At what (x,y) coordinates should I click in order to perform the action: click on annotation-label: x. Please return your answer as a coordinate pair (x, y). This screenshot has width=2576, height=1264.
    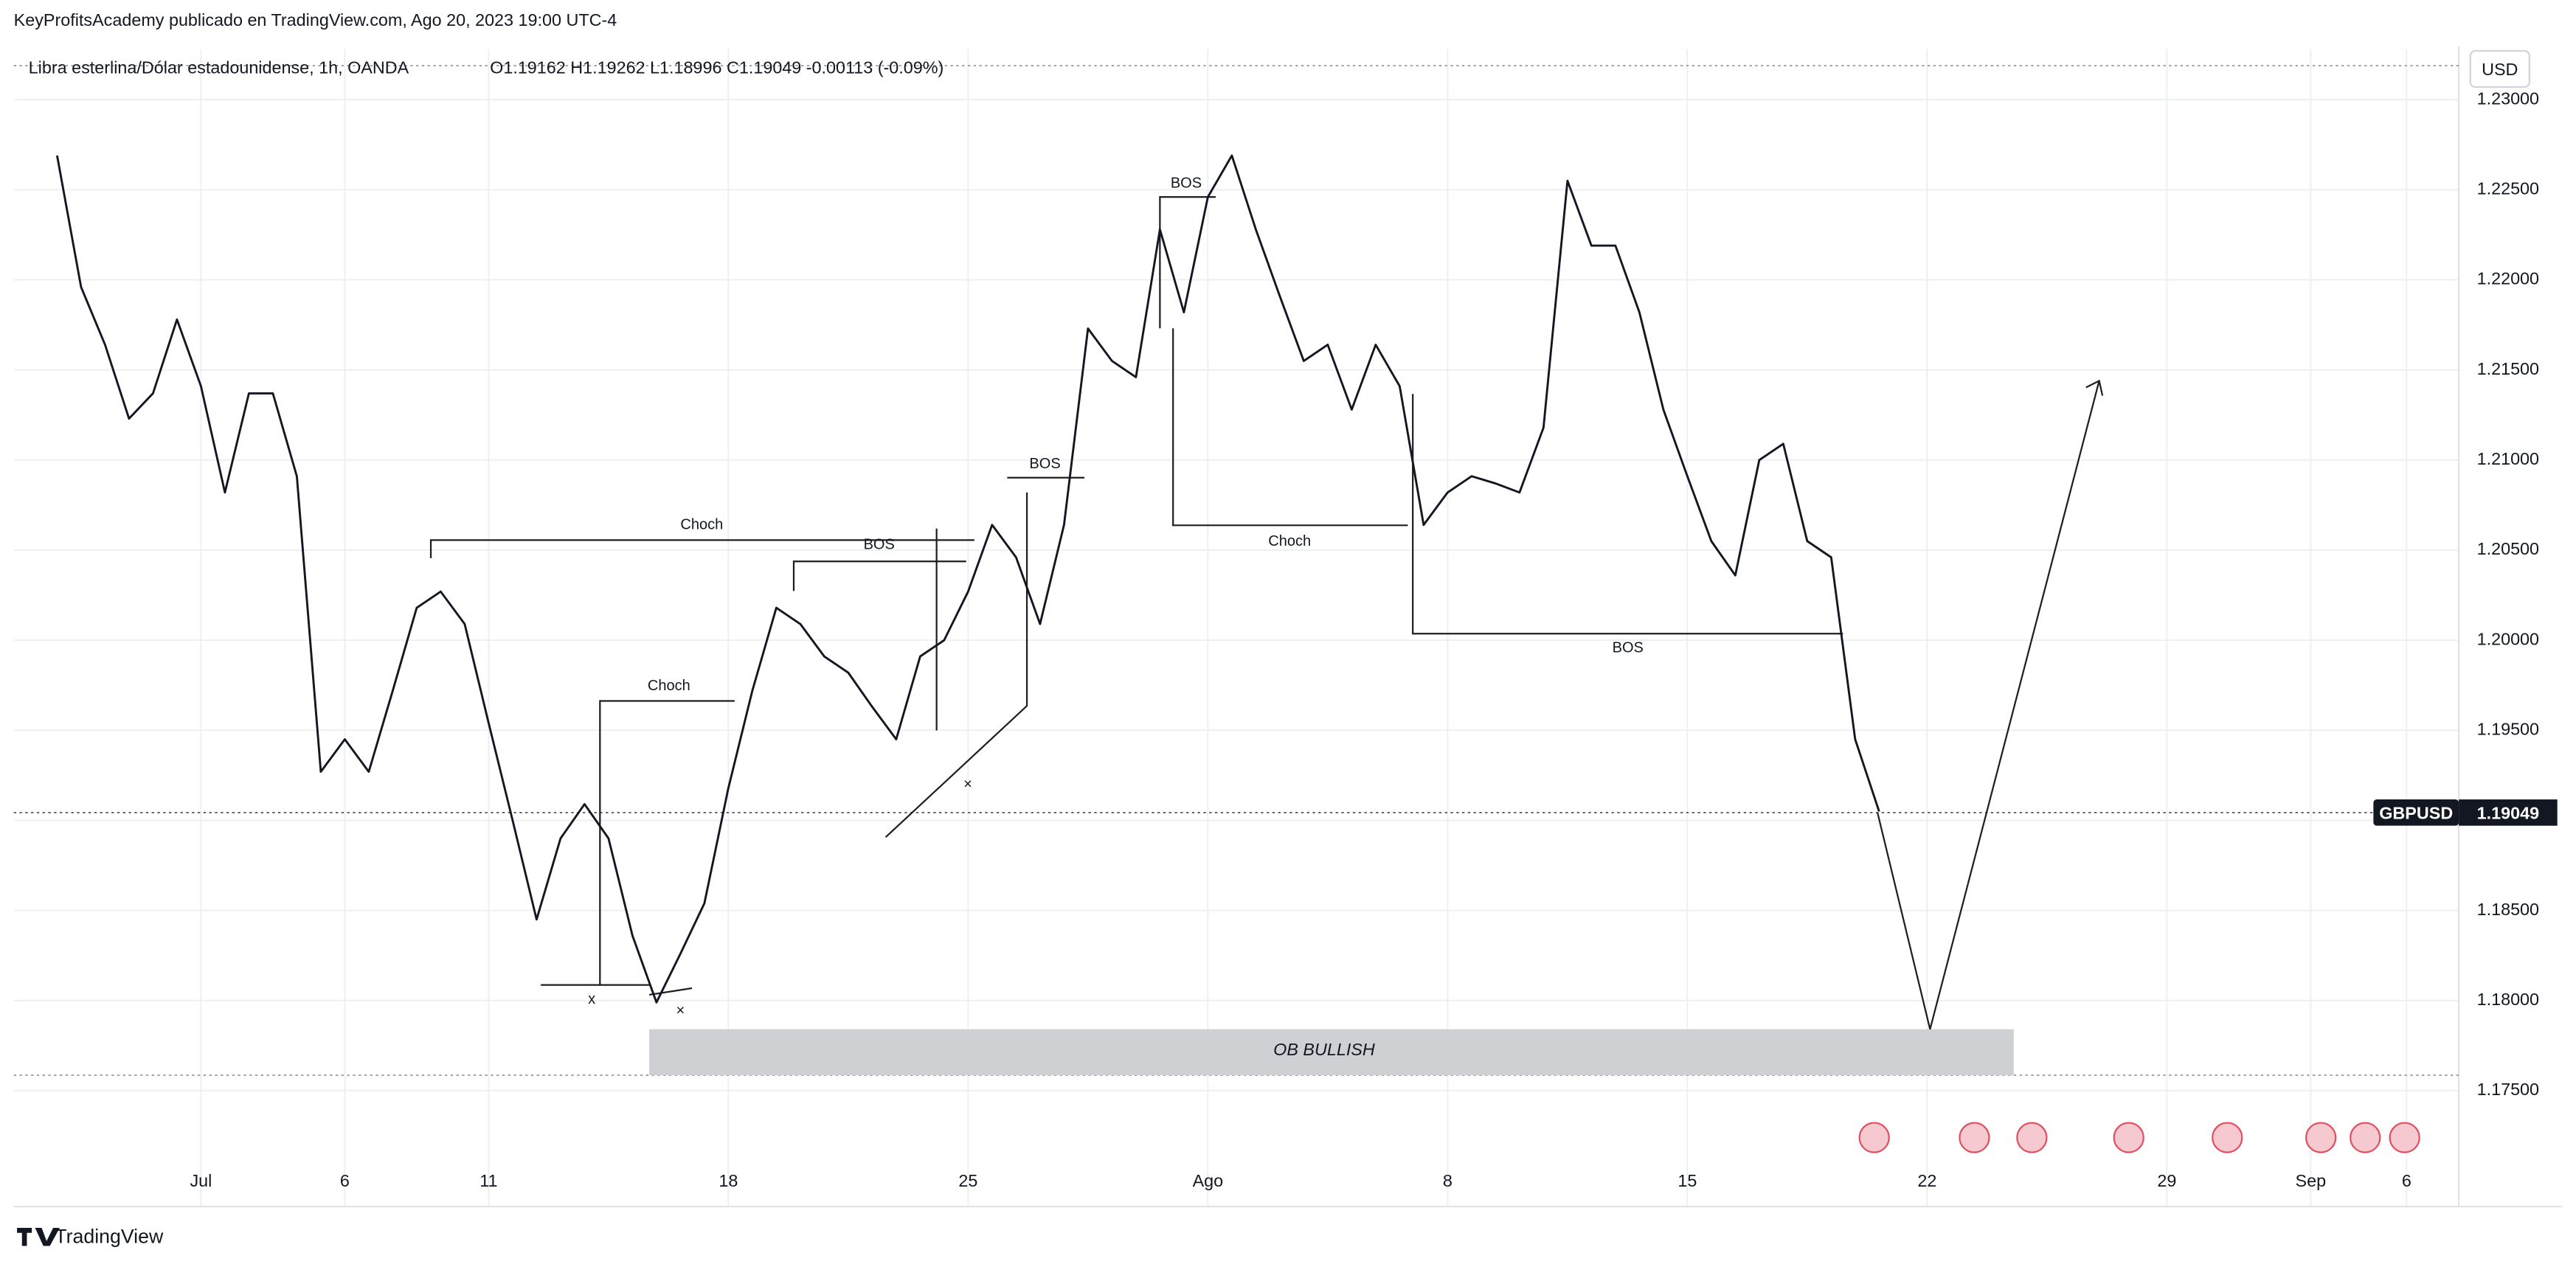
    Looking at the image, I should click on (592, 999).